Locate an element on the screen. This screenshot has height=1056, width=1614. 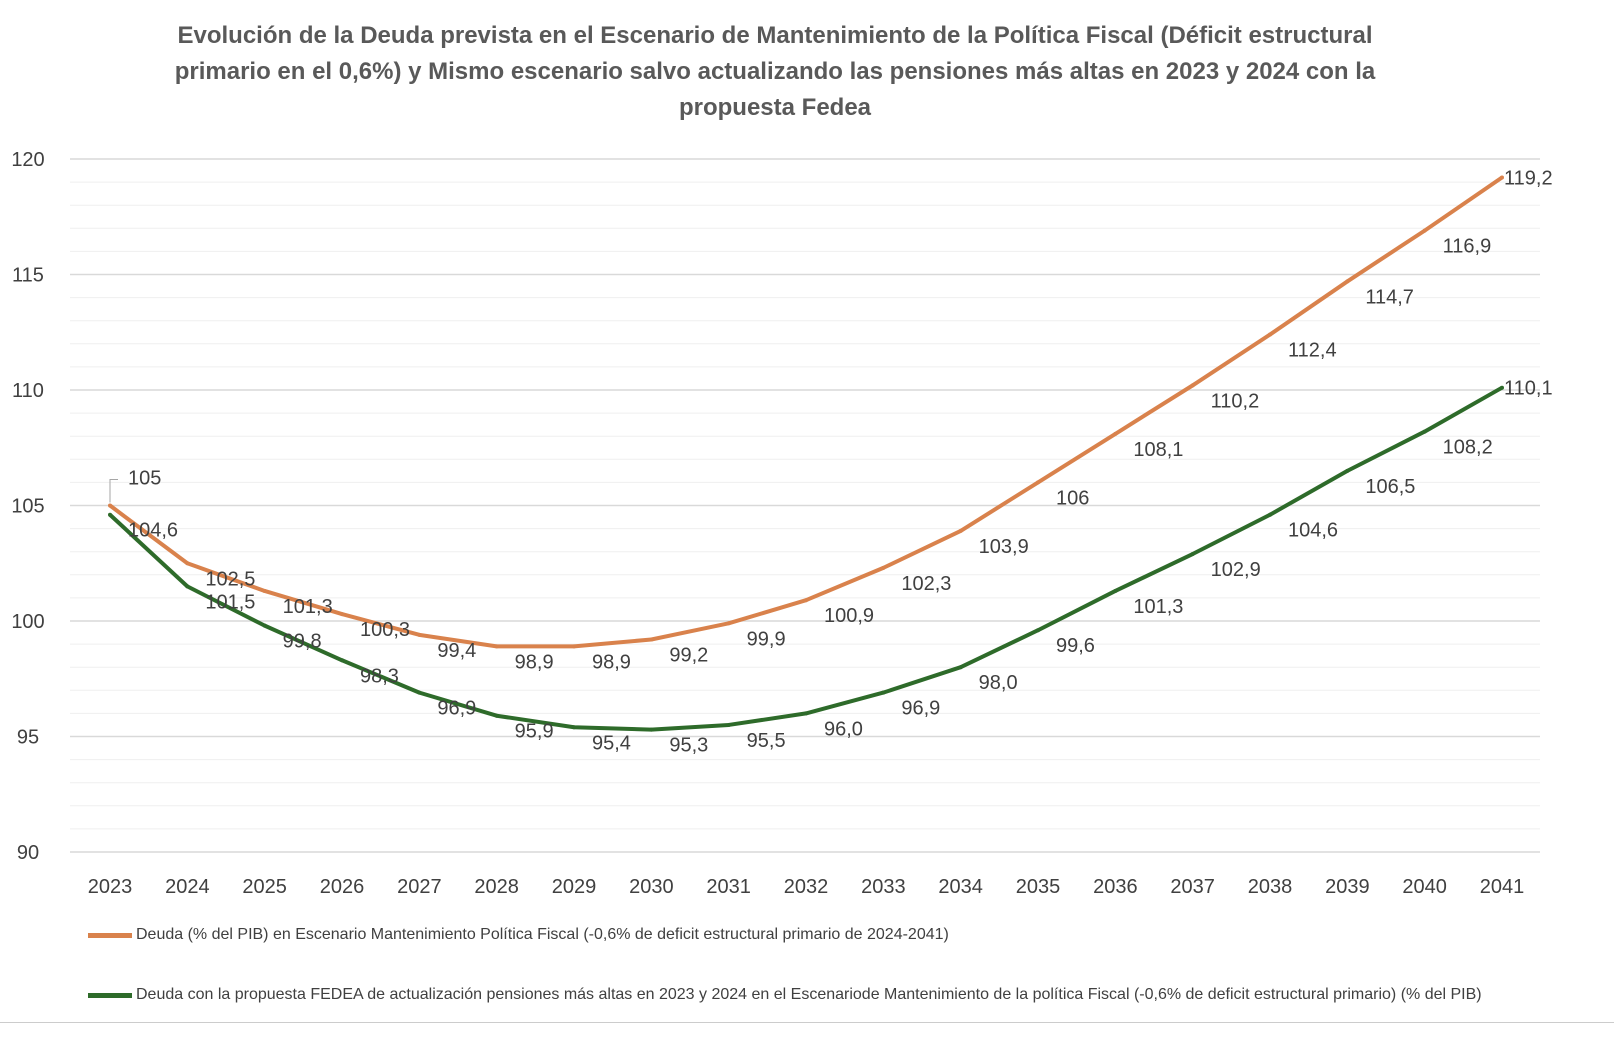
data-label: 114,7 is located at coordinates (1389, 297).